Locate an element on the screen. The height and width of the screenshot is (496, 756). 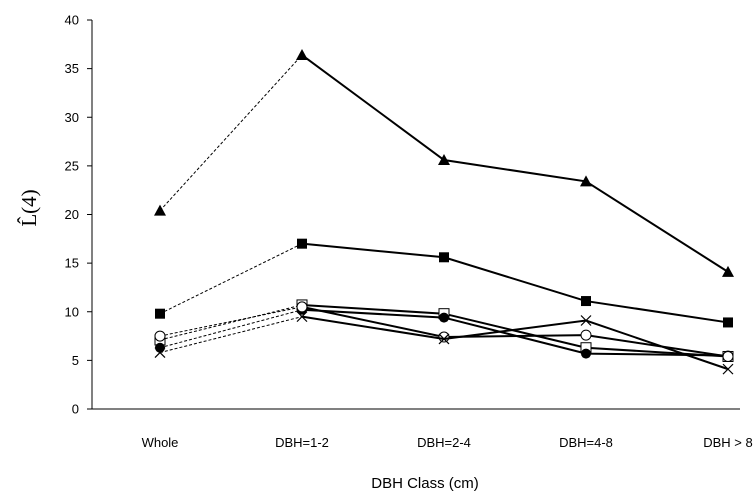
y-tick-label: 35 is located at coordinates (72, 68).